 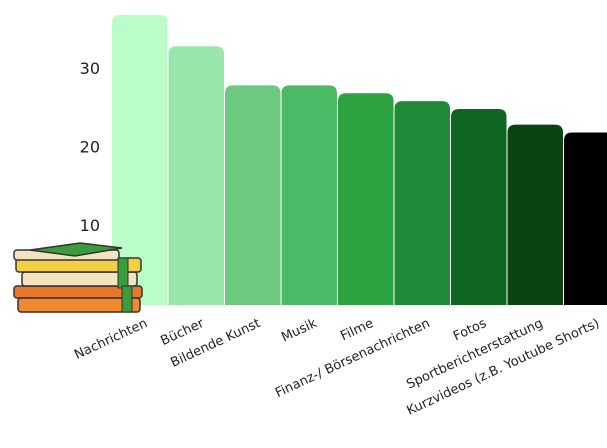 What do you see at coordinates (111, 339) in the screenshot?
I see `x-tick-label: Nachrichten` at bounding box center [111, 339].